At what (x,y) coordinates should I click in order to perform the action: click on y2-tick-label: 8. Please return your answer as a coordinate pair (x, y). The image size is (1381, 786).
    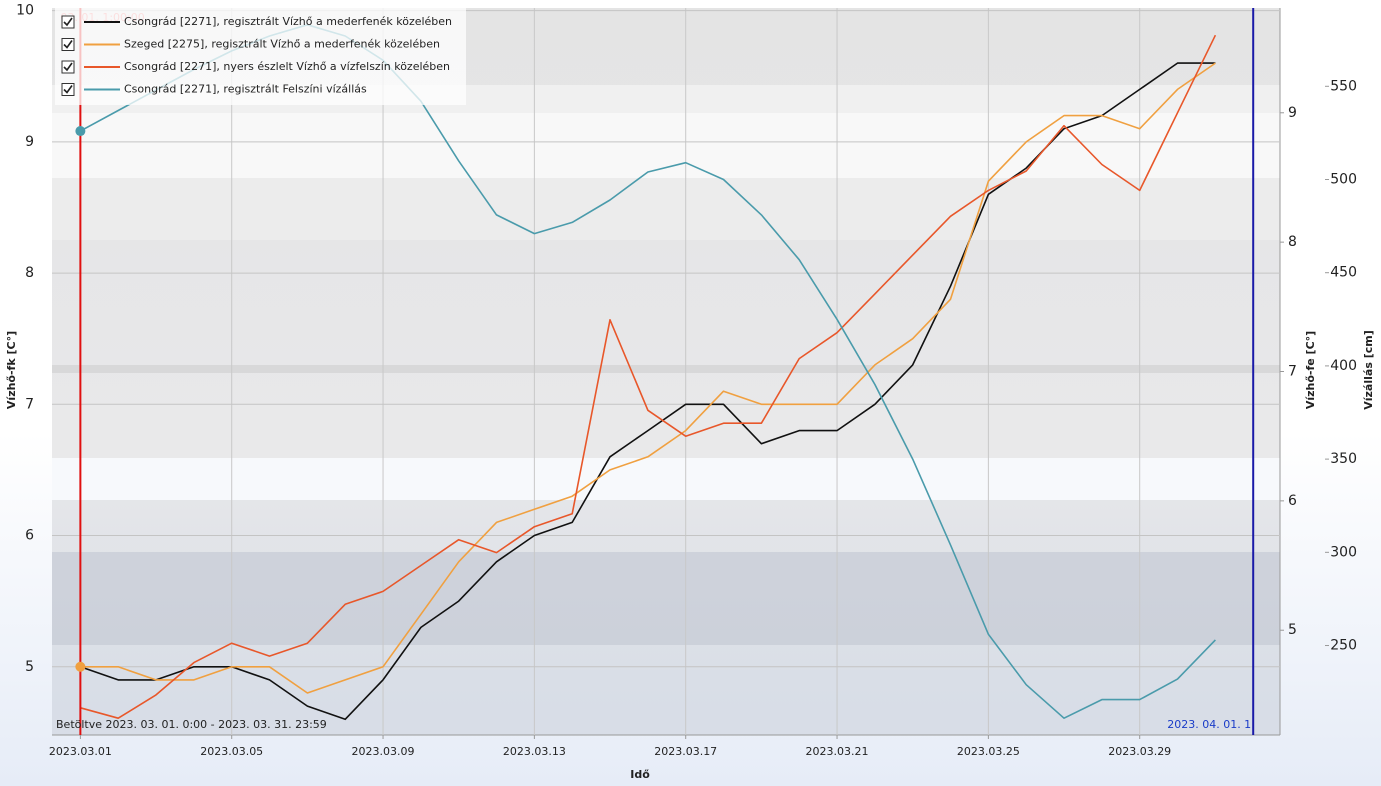
    Looking at the image, I should click on (1292, 242).